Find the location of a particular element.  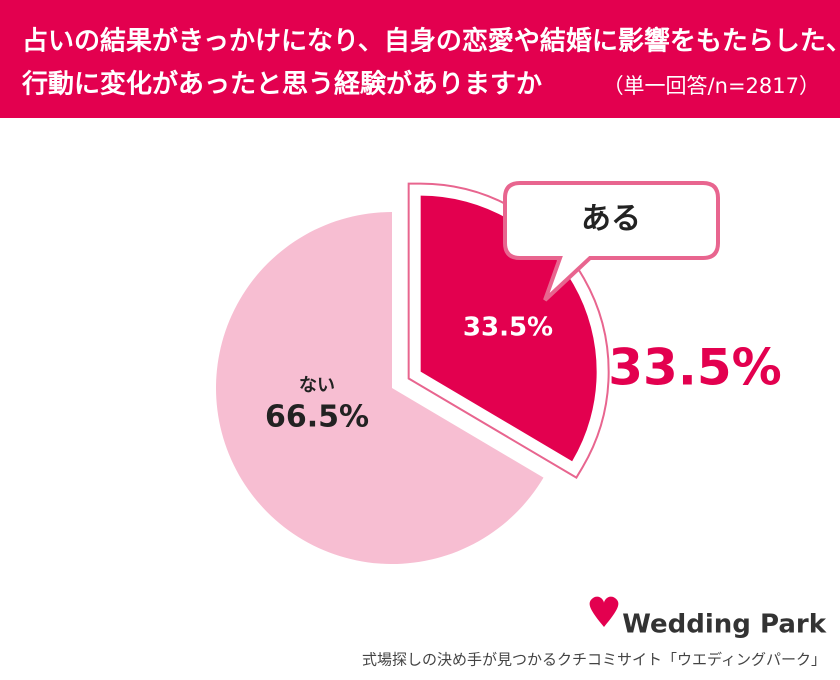

category-label: ない is located at coordinates (317, 385).